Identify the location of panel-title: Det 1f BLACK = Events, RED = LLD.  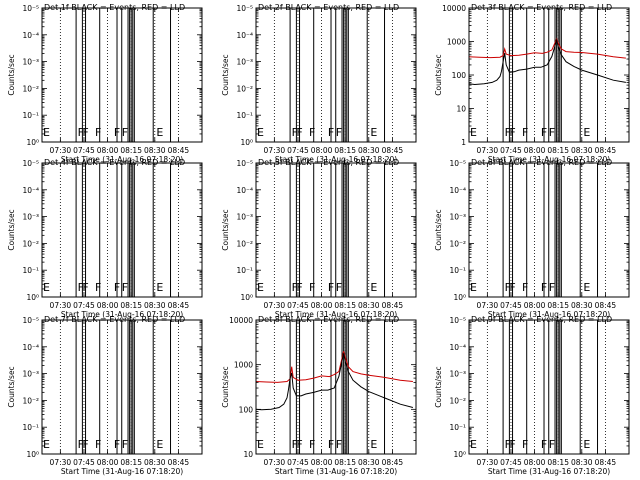
(114, 7).